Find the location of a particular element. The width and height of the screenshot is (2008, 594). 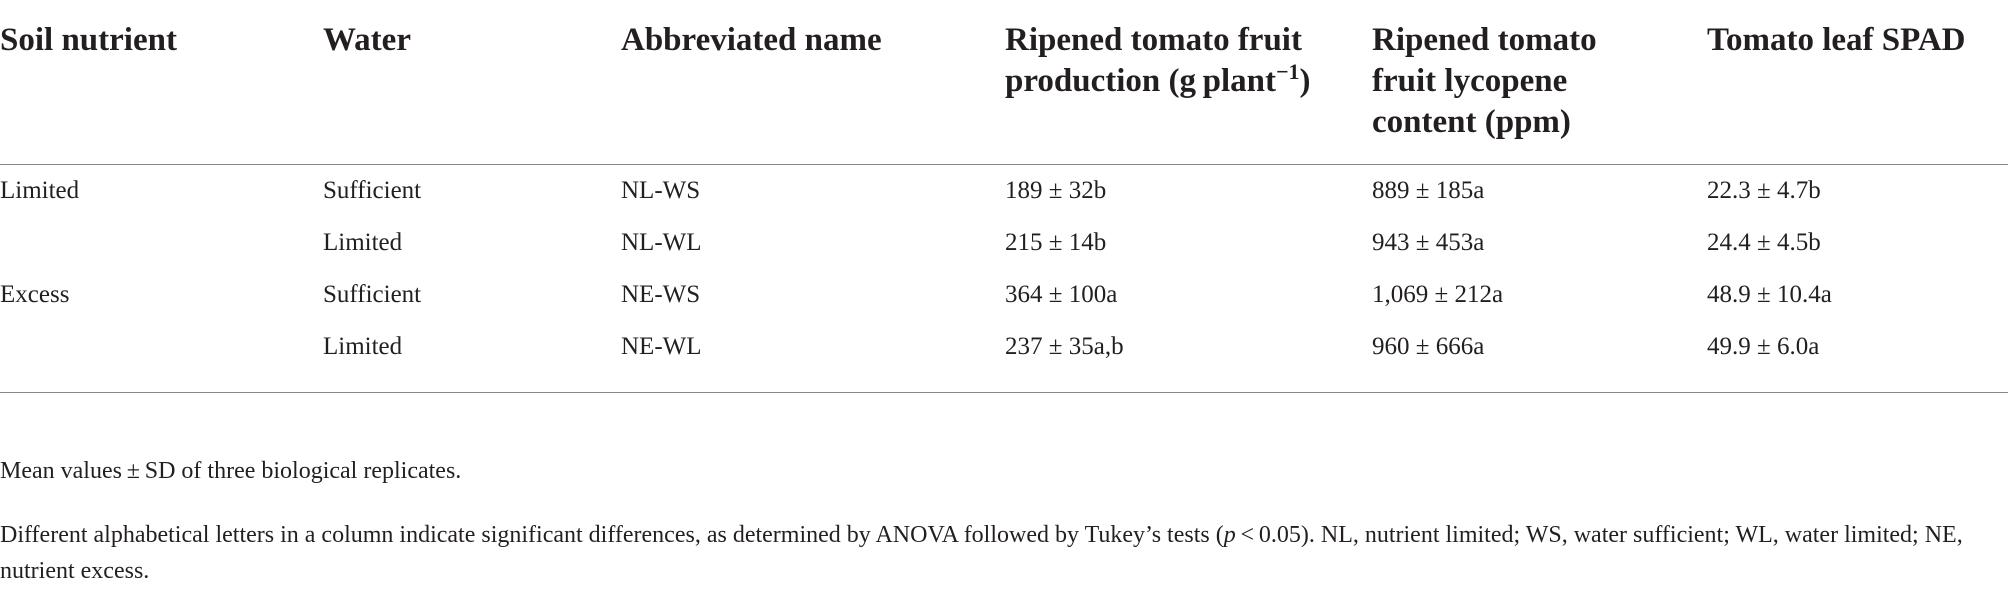

cell: NL-WS is located at coordinates (661, 190).